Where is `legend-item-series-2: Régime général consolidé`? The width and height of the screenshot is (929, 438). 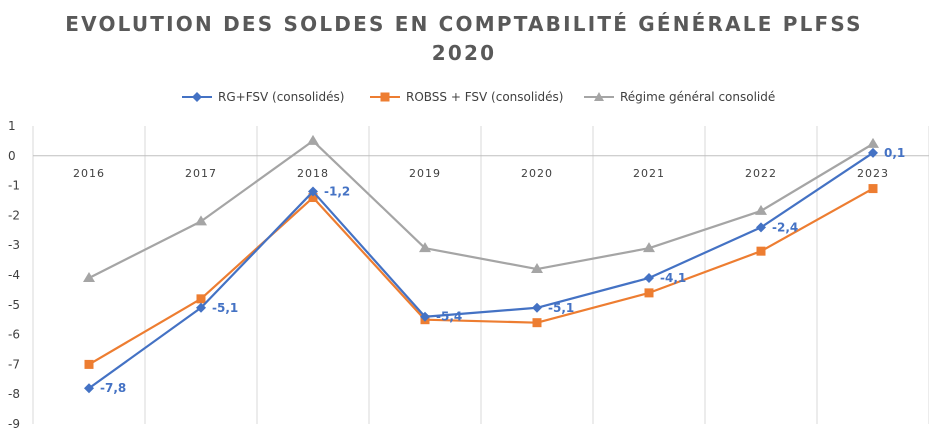 legend-item-series-2: Régime général consolidé is located at coordinates (679, 97).